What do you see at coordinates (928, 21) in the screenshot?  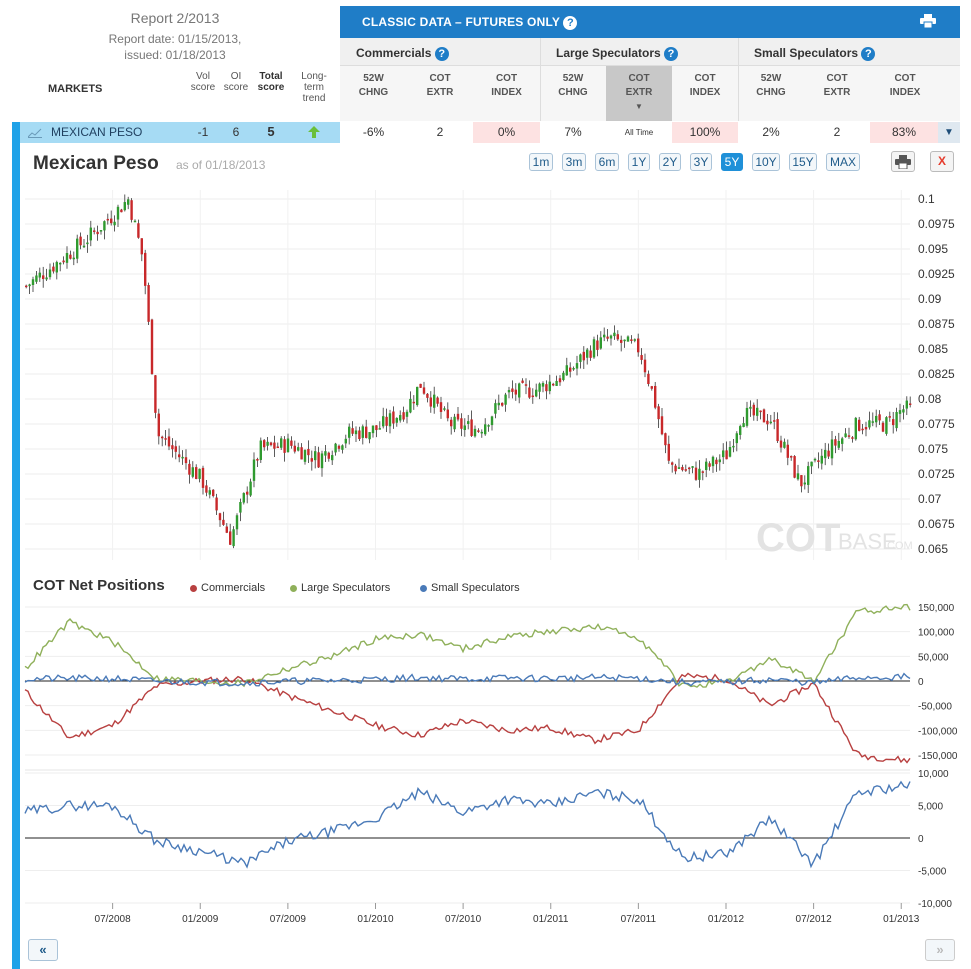 I see `print-icon` at bounding box center [928, 21].